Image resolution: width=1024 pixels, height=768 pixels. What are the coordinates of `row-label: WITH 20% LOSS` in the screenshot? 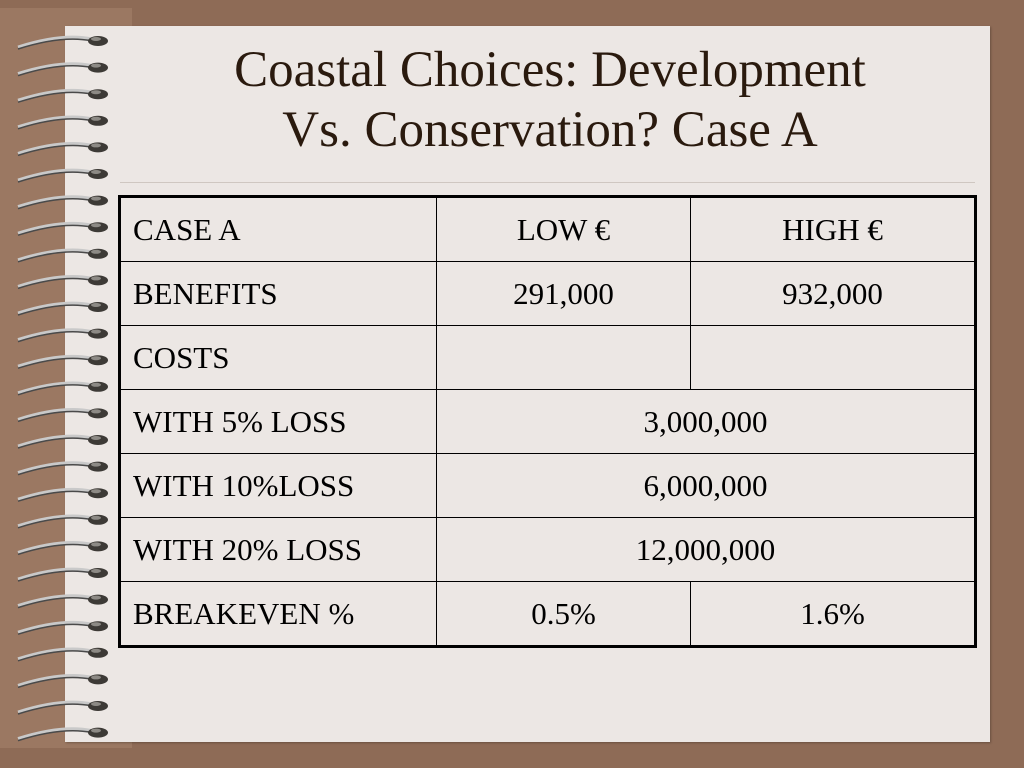 It's located at (278, 549).